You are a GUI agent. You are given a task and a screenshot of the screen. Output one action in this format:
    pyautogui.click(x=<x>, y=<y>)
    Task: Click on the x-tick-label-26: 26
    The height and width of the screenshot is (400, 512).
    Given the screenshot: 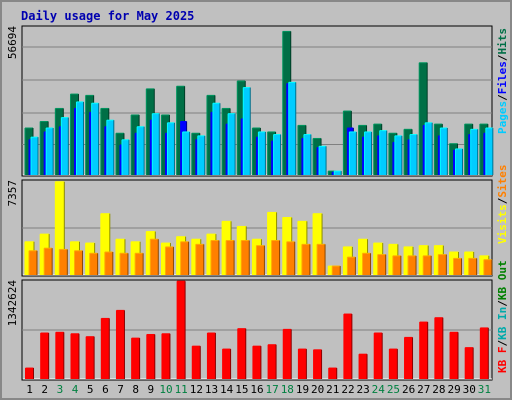 What is the action you would take?
    pyautogui.click(x=408, y=389)
    